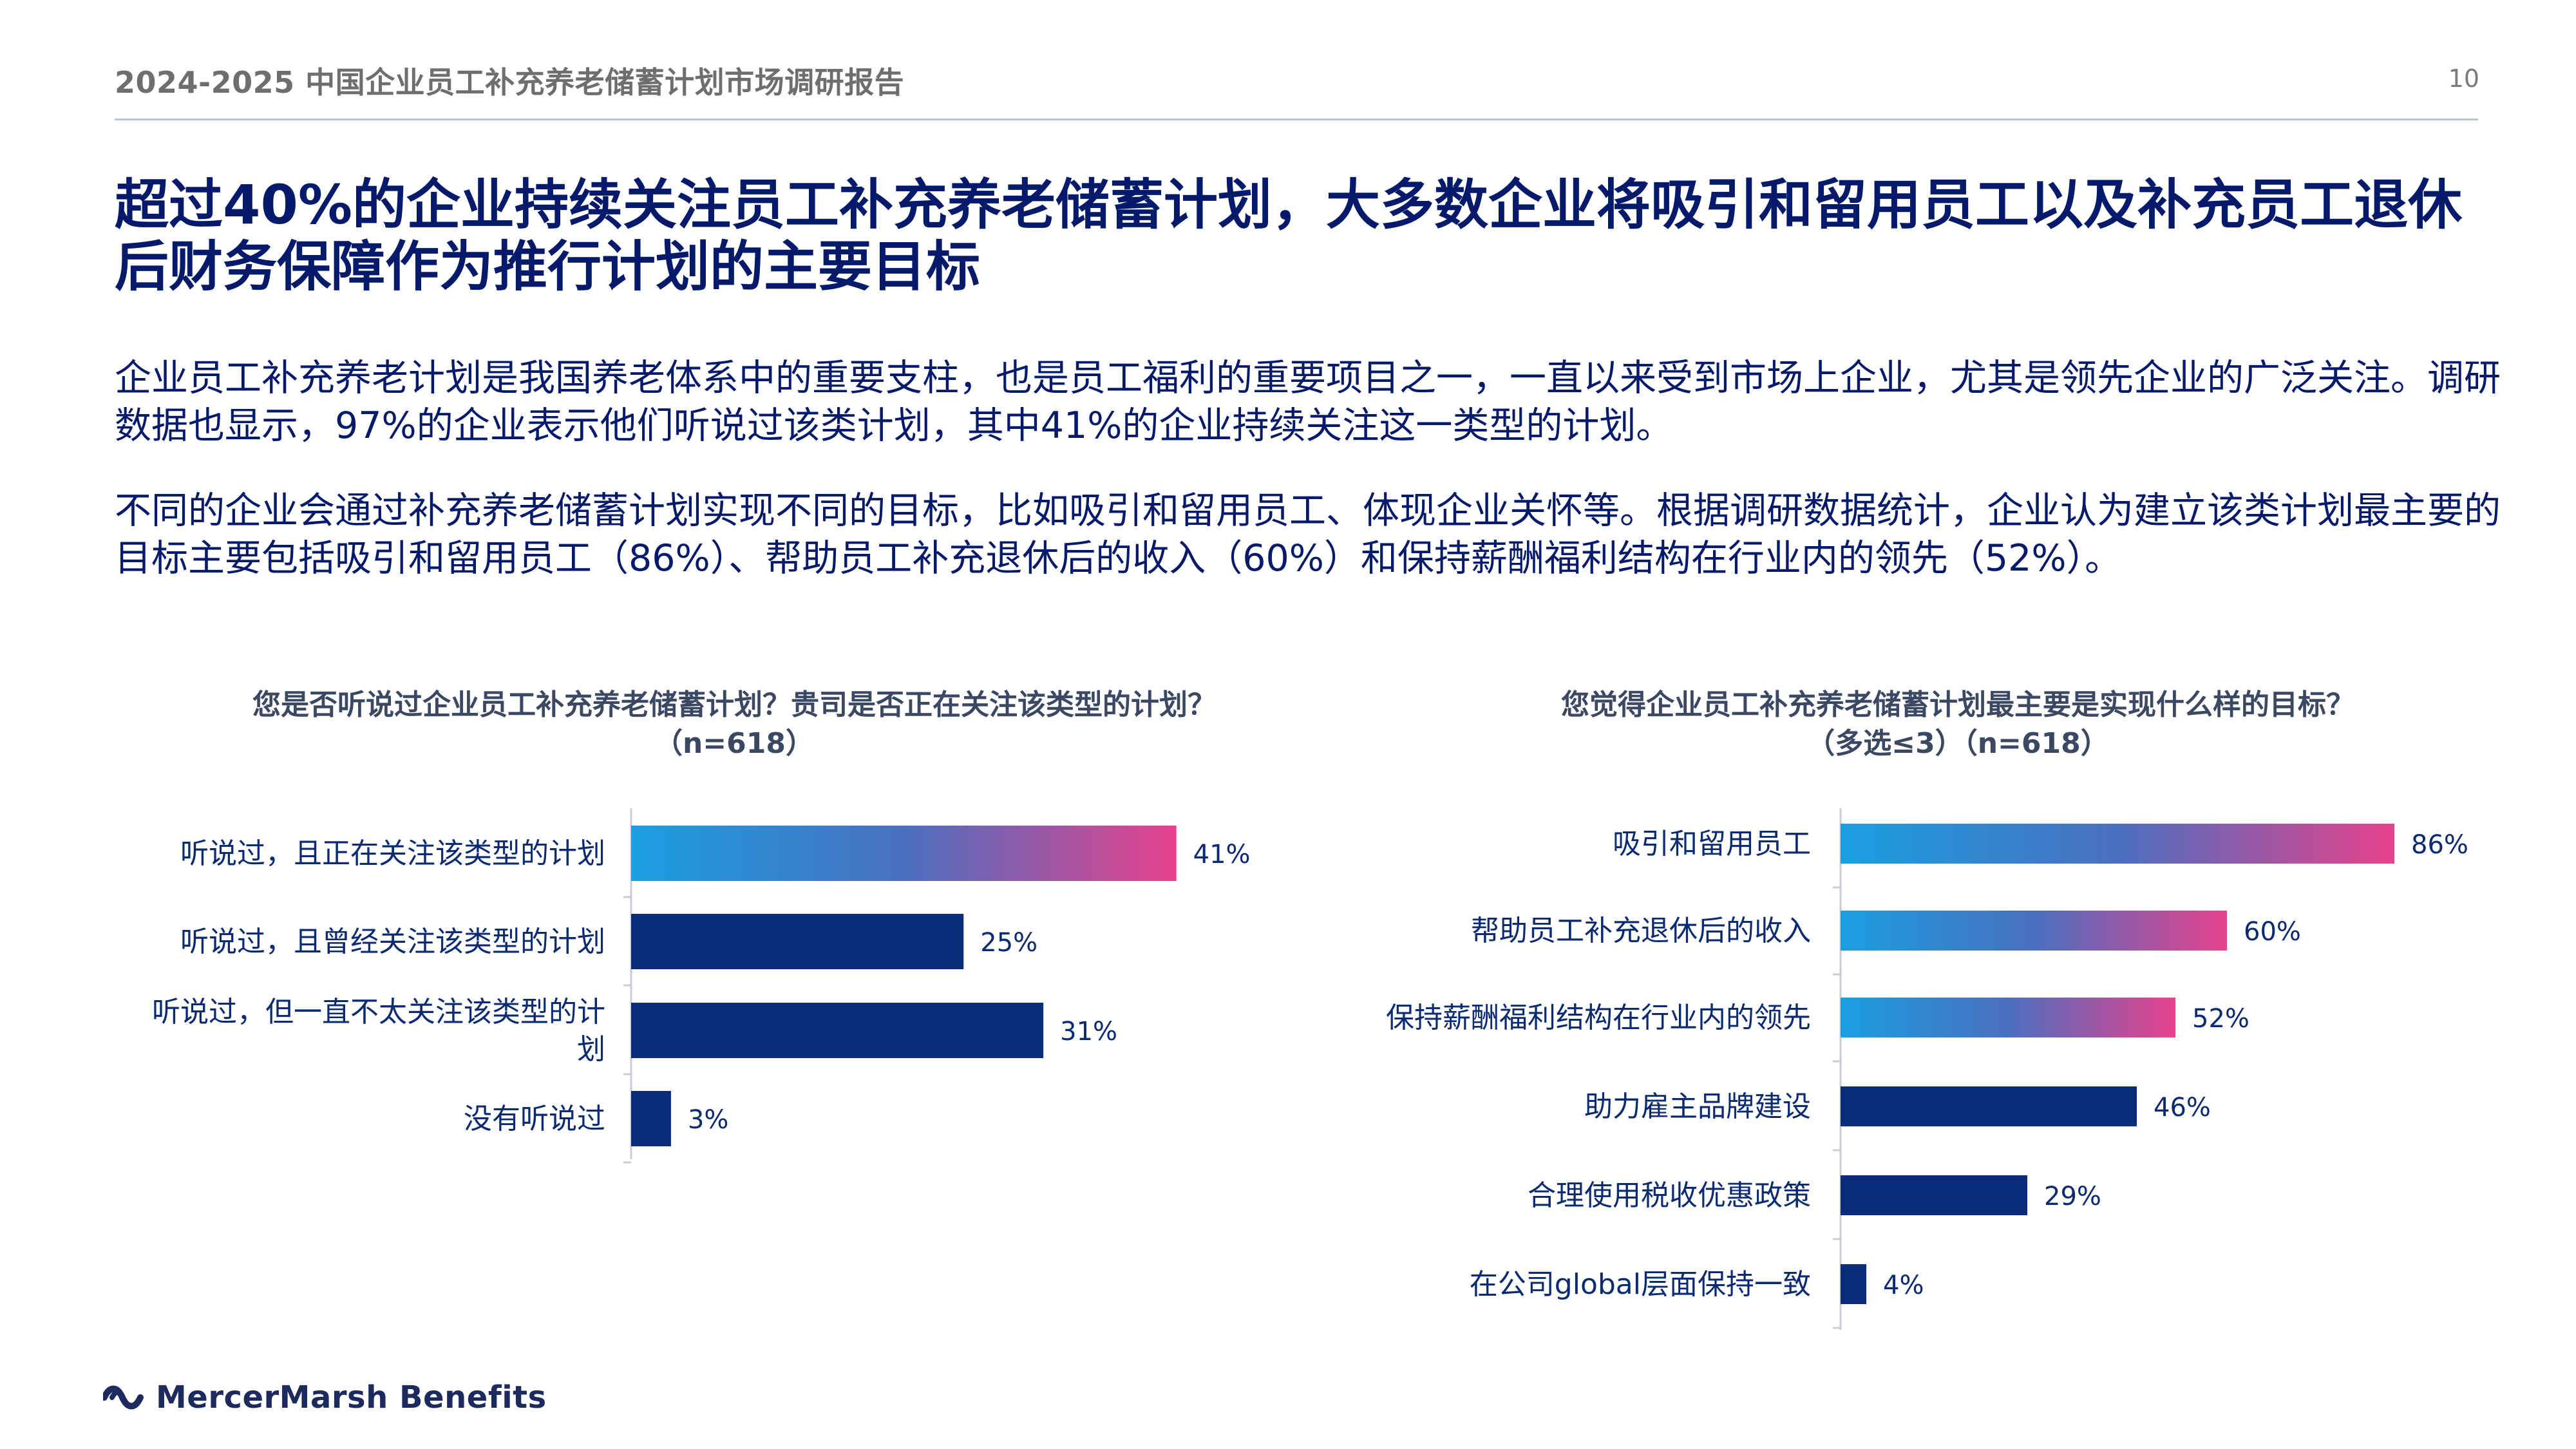  I want to click on chart-2-subtitle: （多选≤3）（n=618）, so click(1958, 744).